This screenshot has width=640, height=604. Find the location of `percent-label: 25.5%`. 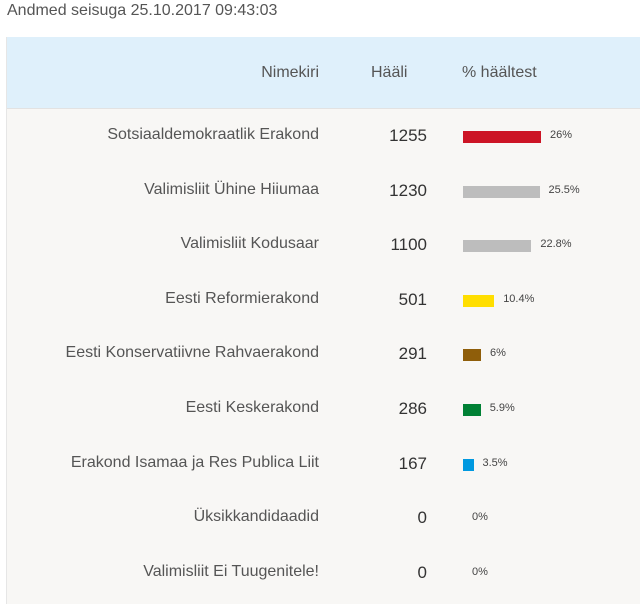

percent-label: 25.5% is located at coordinates (564, 189).